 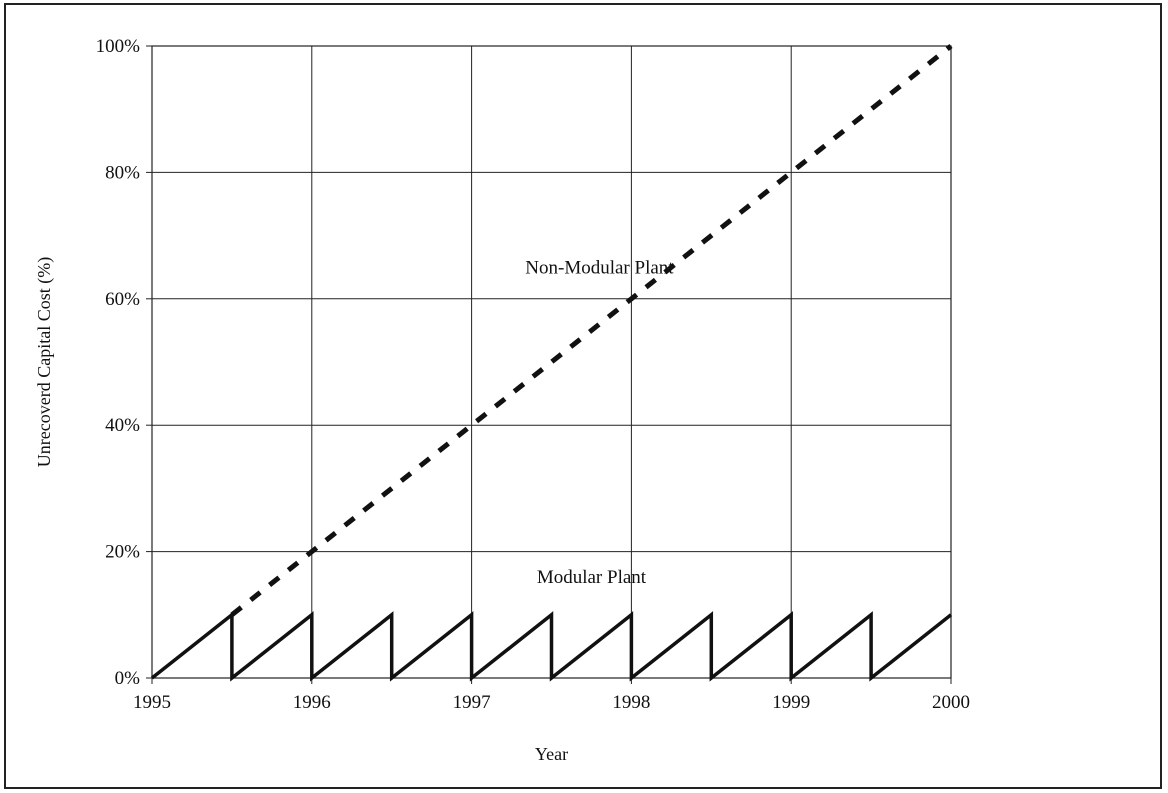 I want to click on series-modular-plant, so click(x=551, y=646).